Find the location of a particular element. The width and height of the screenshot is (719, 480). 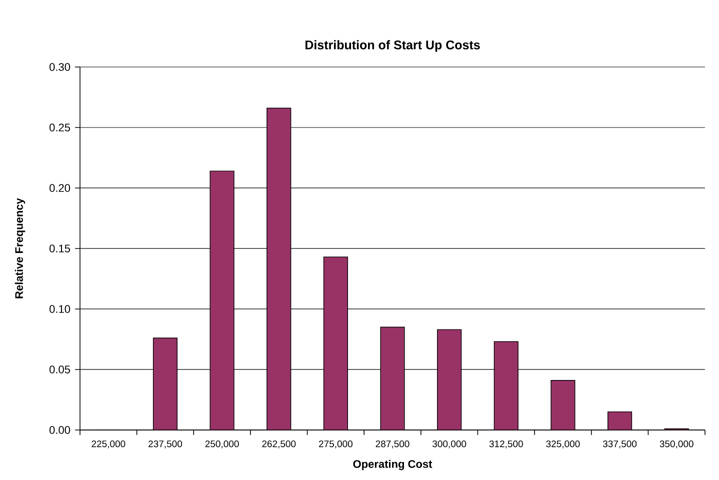

x-tick-label: 312,500 is located at coordinates (506, 444).